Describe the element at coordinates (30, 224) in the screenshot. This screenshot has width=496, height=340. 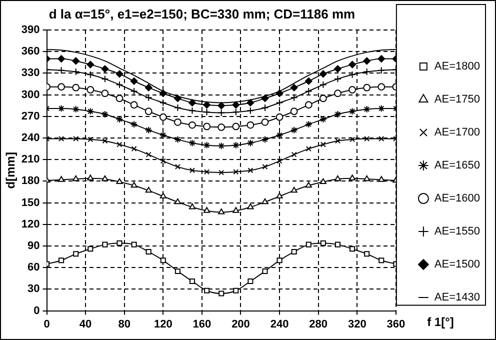
I see `y-tick-label: 120` at that location.